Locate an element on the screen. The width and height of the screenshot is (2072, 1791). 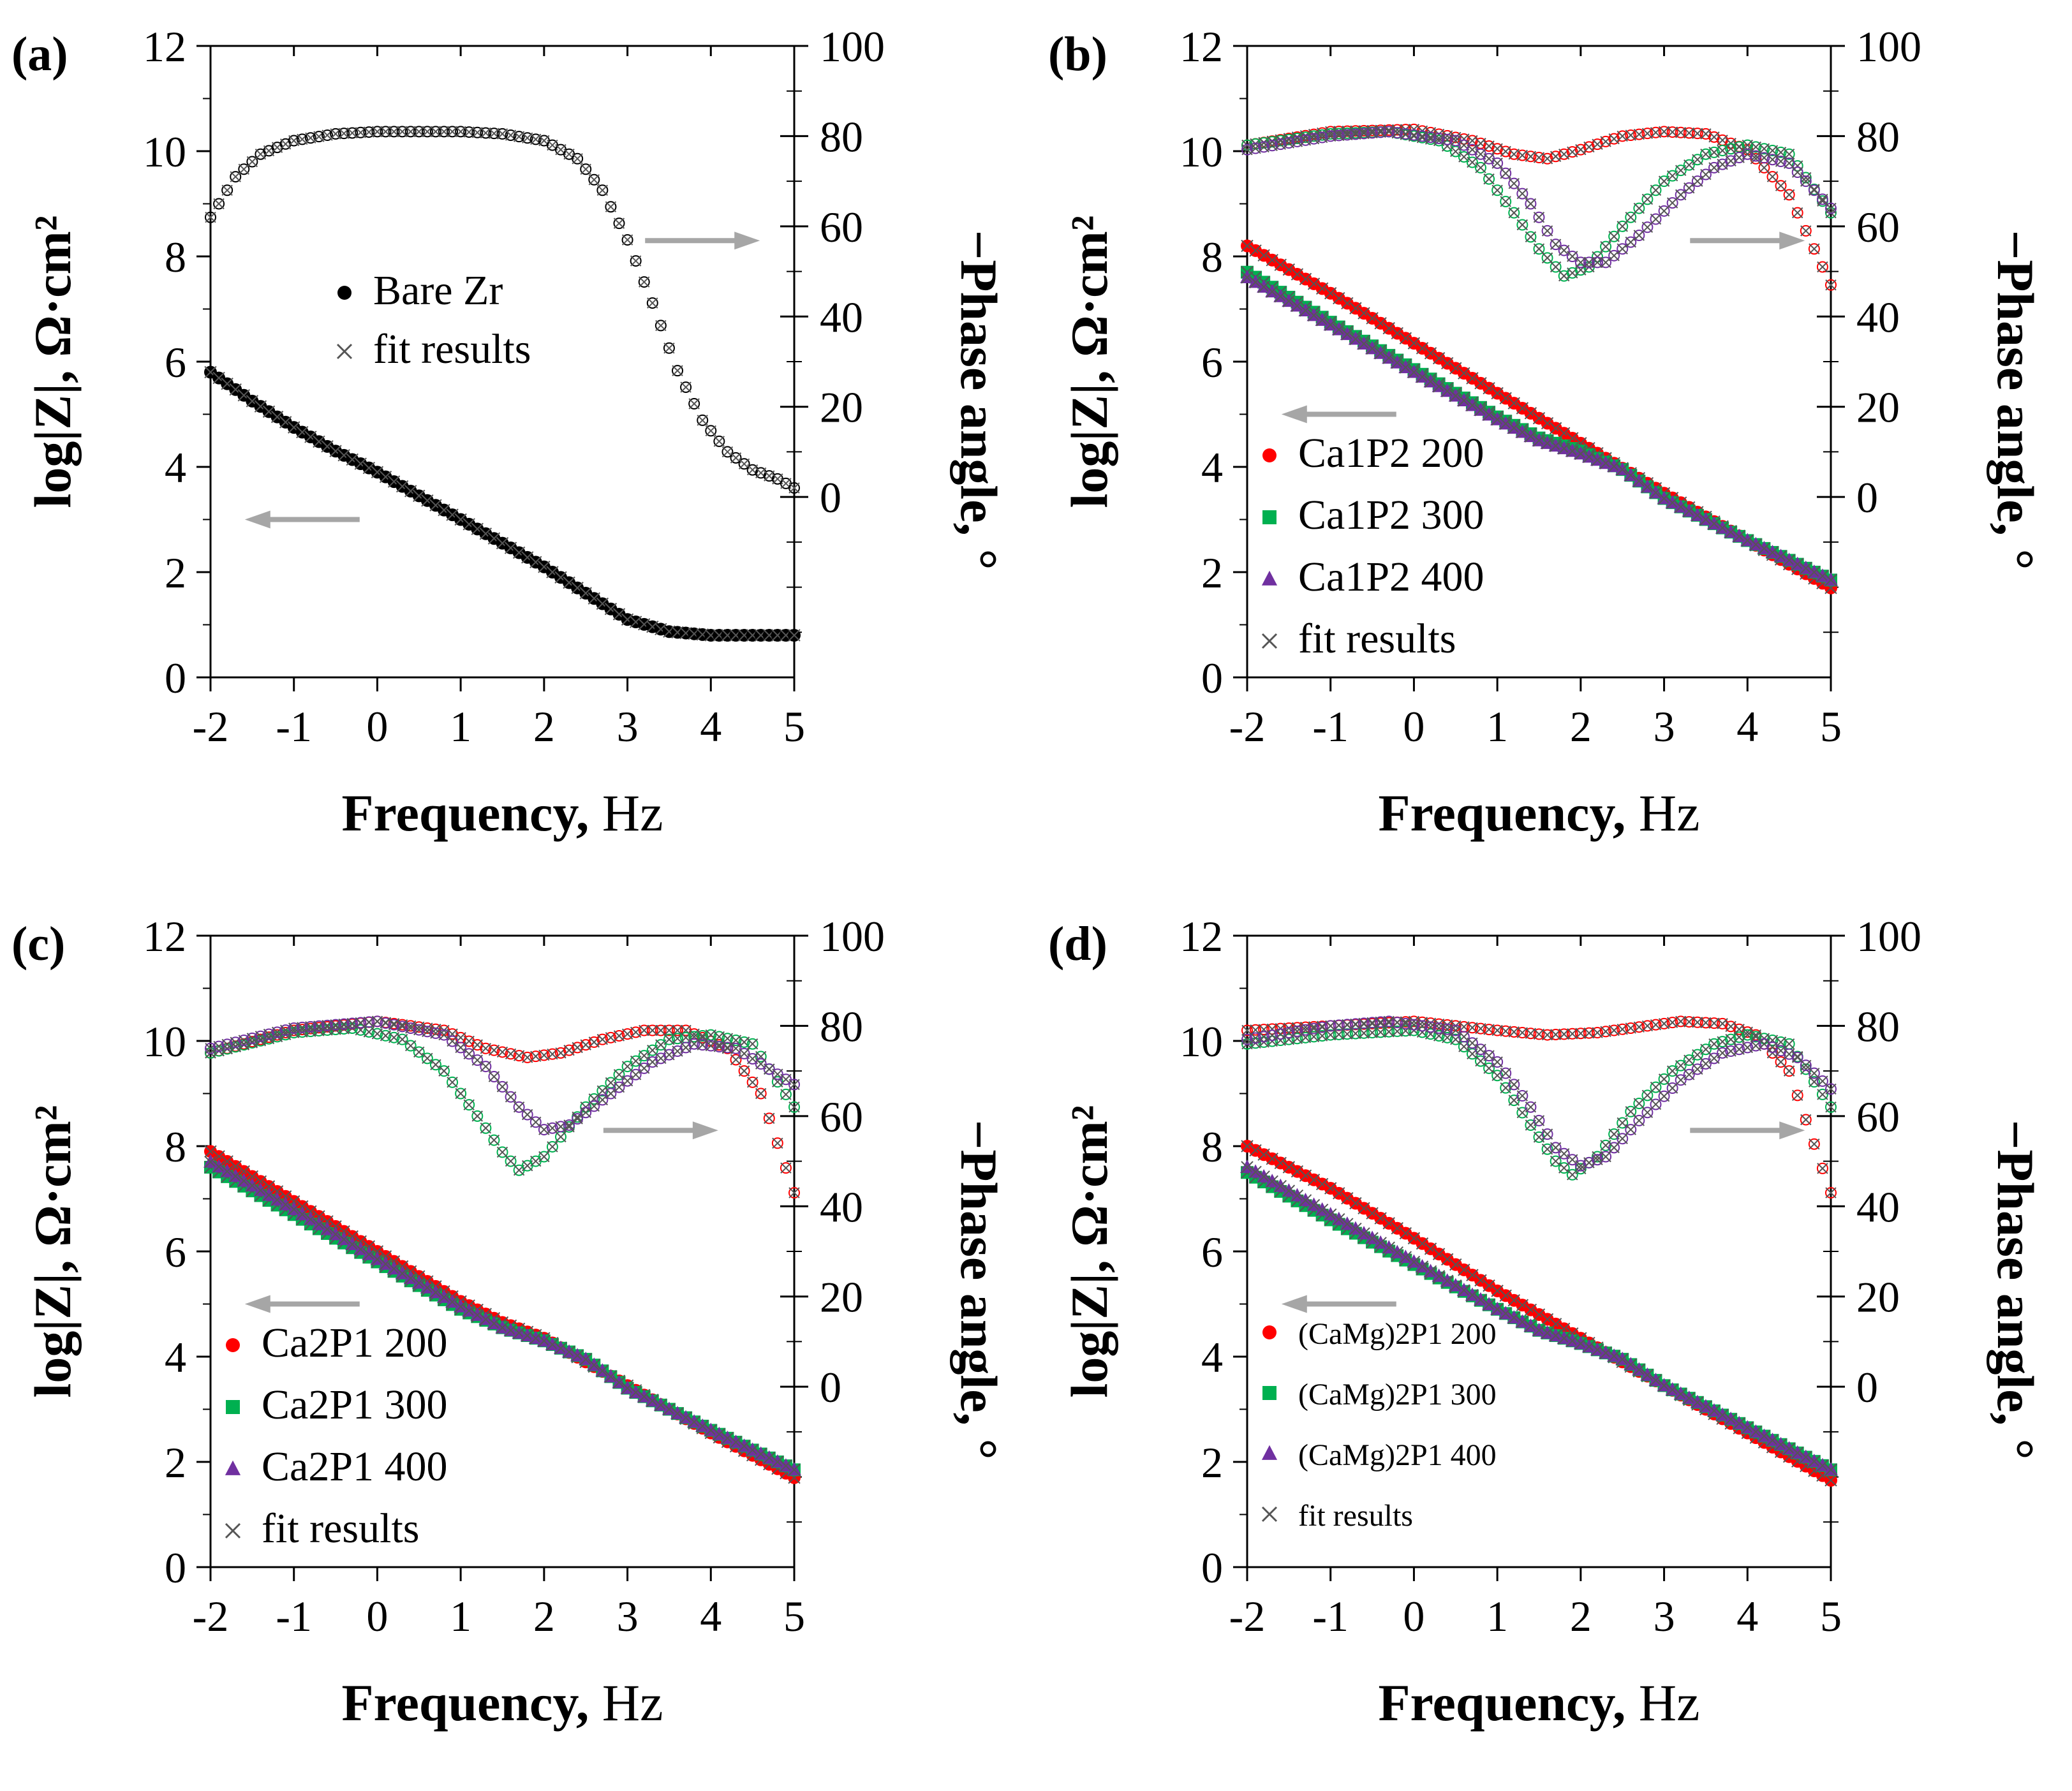
legend-marker is located at coordinates (1270, 1452).